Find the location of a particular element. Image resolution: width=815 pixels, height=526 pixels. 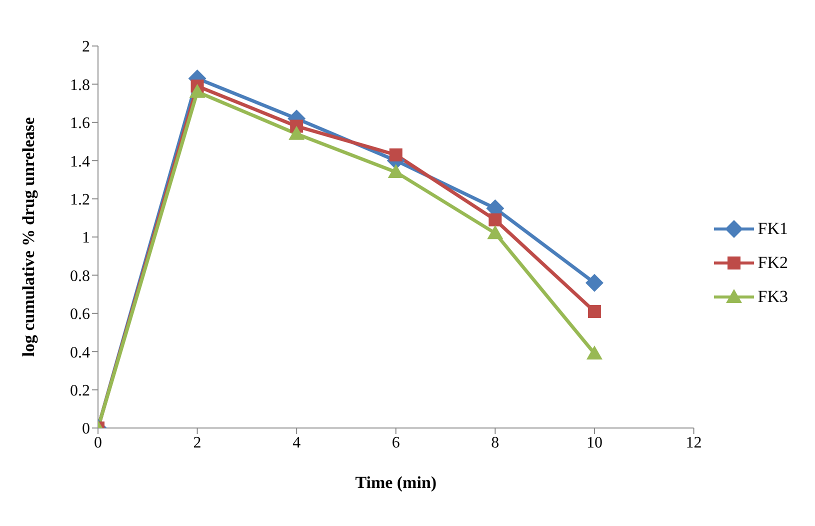

x-tick-label: 0 is located at coordinates (98, 443).